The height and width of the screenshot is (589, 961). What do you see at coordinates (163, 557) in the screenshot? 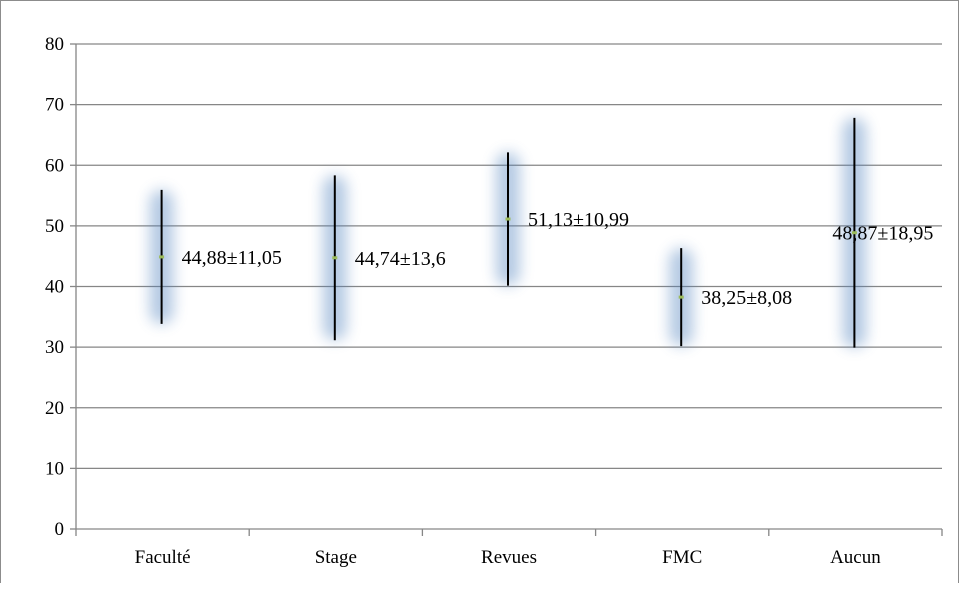
I see `x-tick-label-1: Faculté` at bounding box center [163, 557].